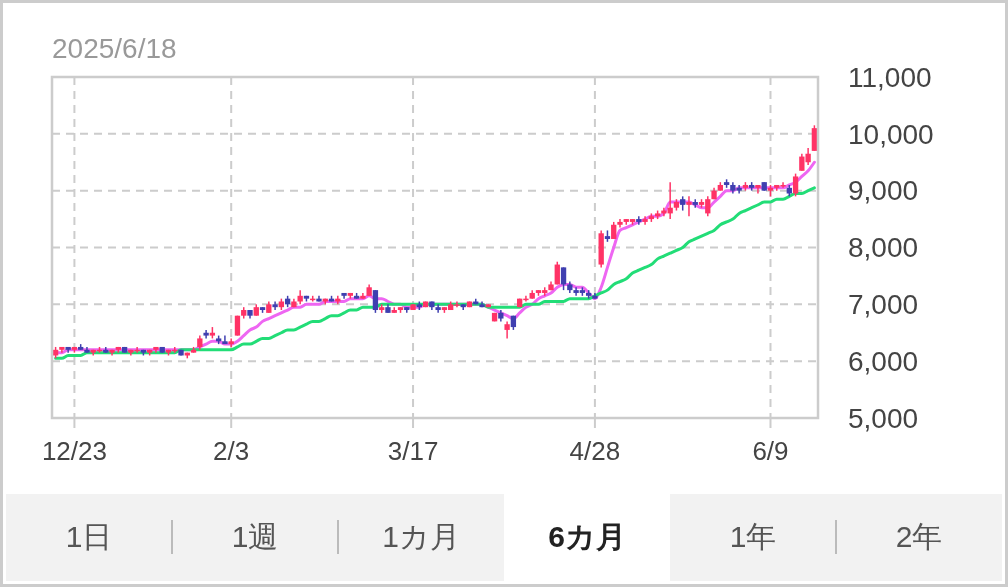 The width and height of the screenshot is (1008, 587). Describe the element at coordinates (114, 48) in the screenshot. I see `chart-title: 2025/6/18` at that location.